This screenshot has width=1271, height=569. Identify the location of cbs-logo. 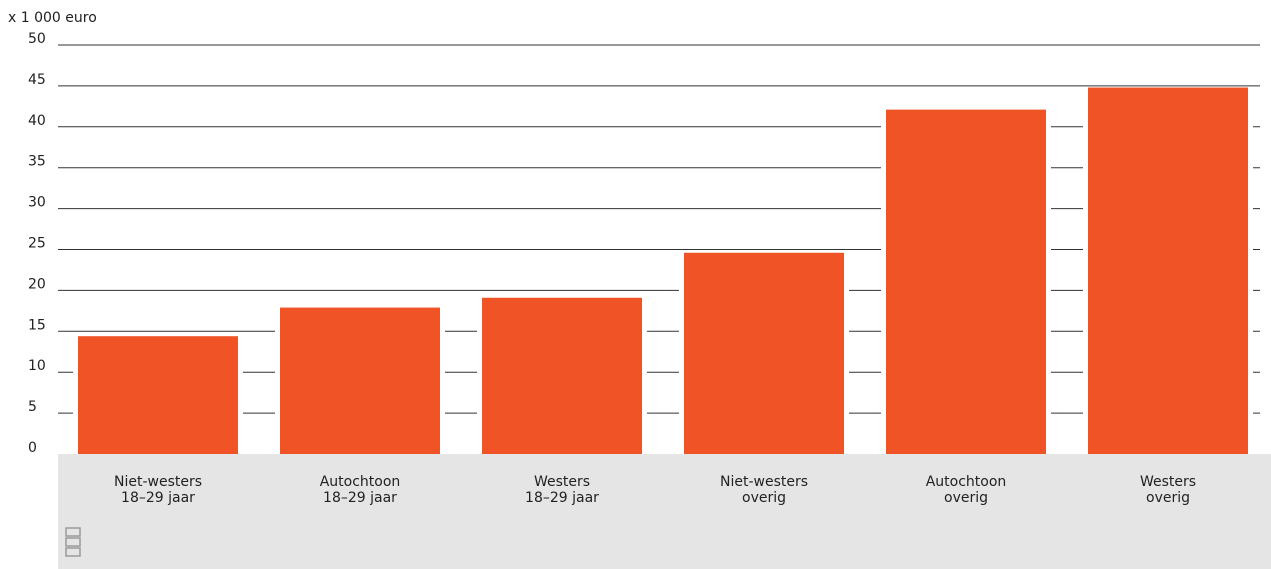
(73, 542).